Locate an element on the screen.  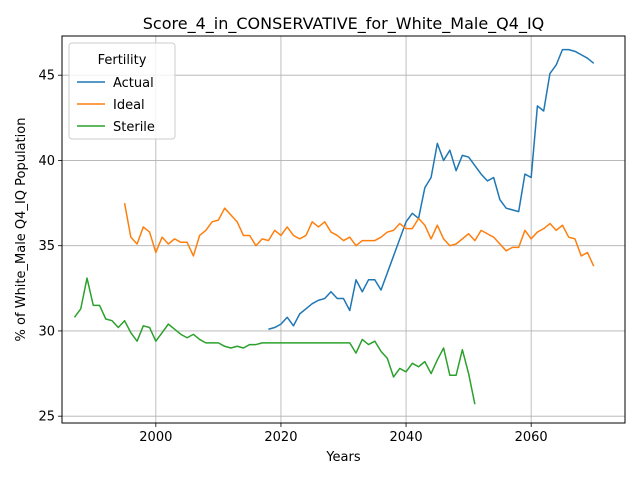
legend-entry: Sterile is located at coordinates (134, 127).